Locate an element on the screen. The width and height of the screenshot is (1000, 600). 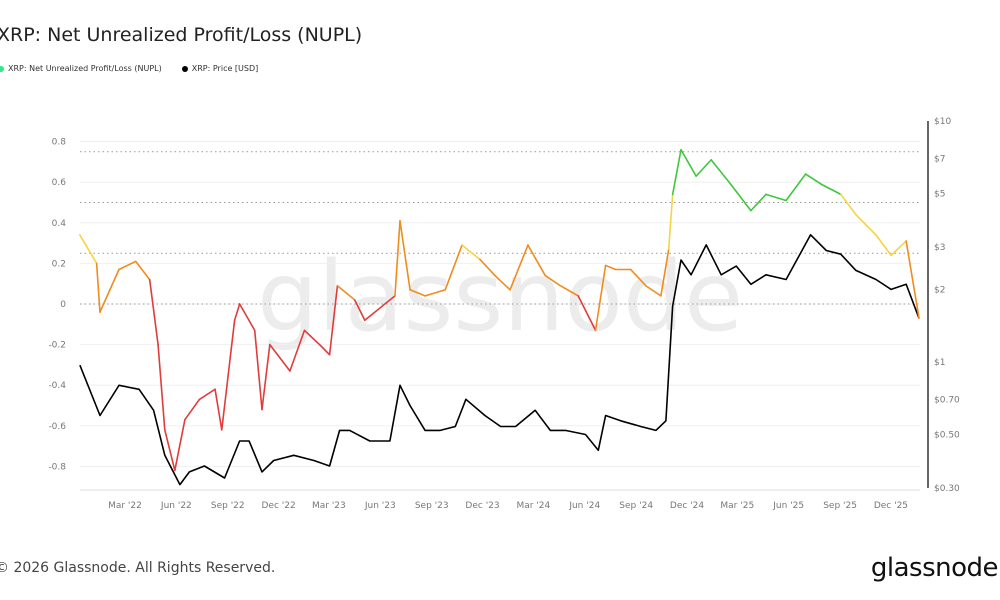
x-tick-label: Sep '24 is located at coordinates (636, 506).